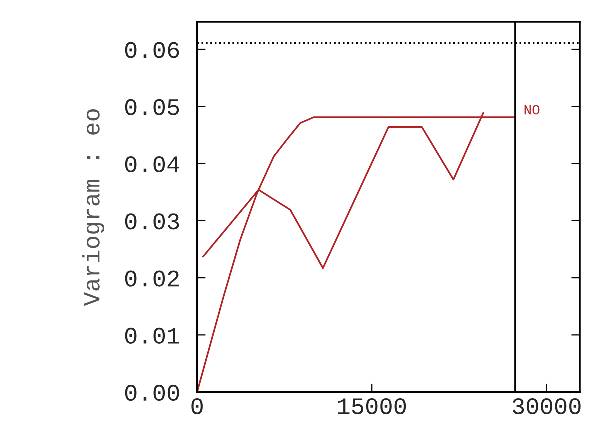  What do you see at coordinates (532, 110) in the screenshot?
I see `series-label: NO` at bounding box center [532, 110].